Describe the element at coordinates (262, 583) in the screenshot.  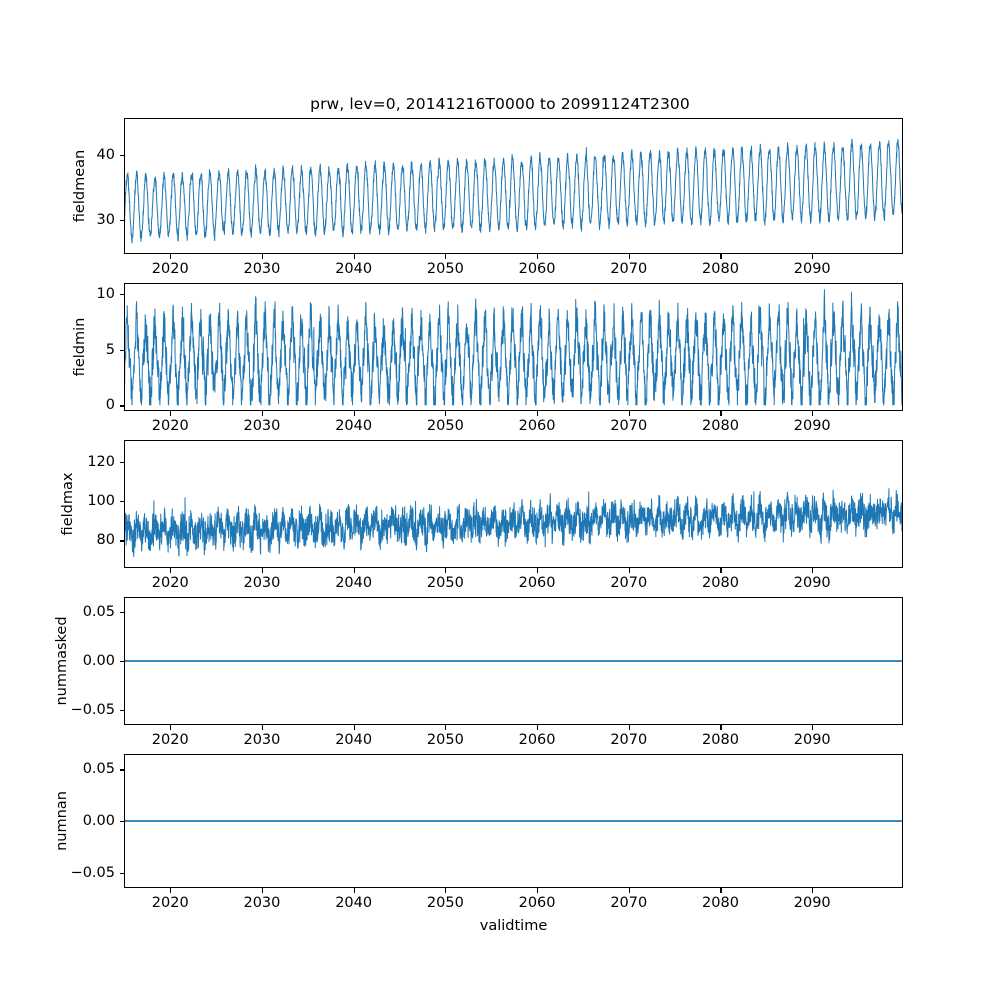
I see `x-tick-label-fieldmax-1: 2030` at that location.